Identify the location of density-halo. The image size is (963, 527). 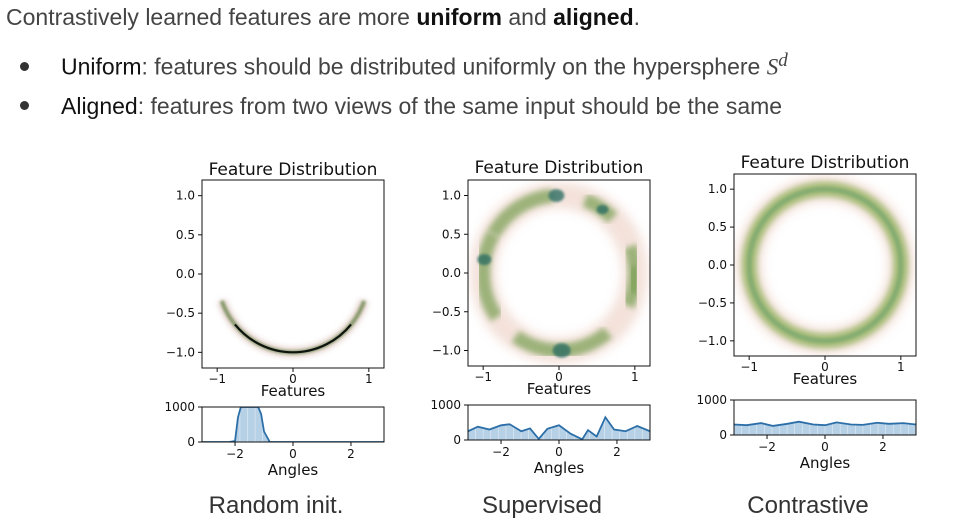
(293, 328).